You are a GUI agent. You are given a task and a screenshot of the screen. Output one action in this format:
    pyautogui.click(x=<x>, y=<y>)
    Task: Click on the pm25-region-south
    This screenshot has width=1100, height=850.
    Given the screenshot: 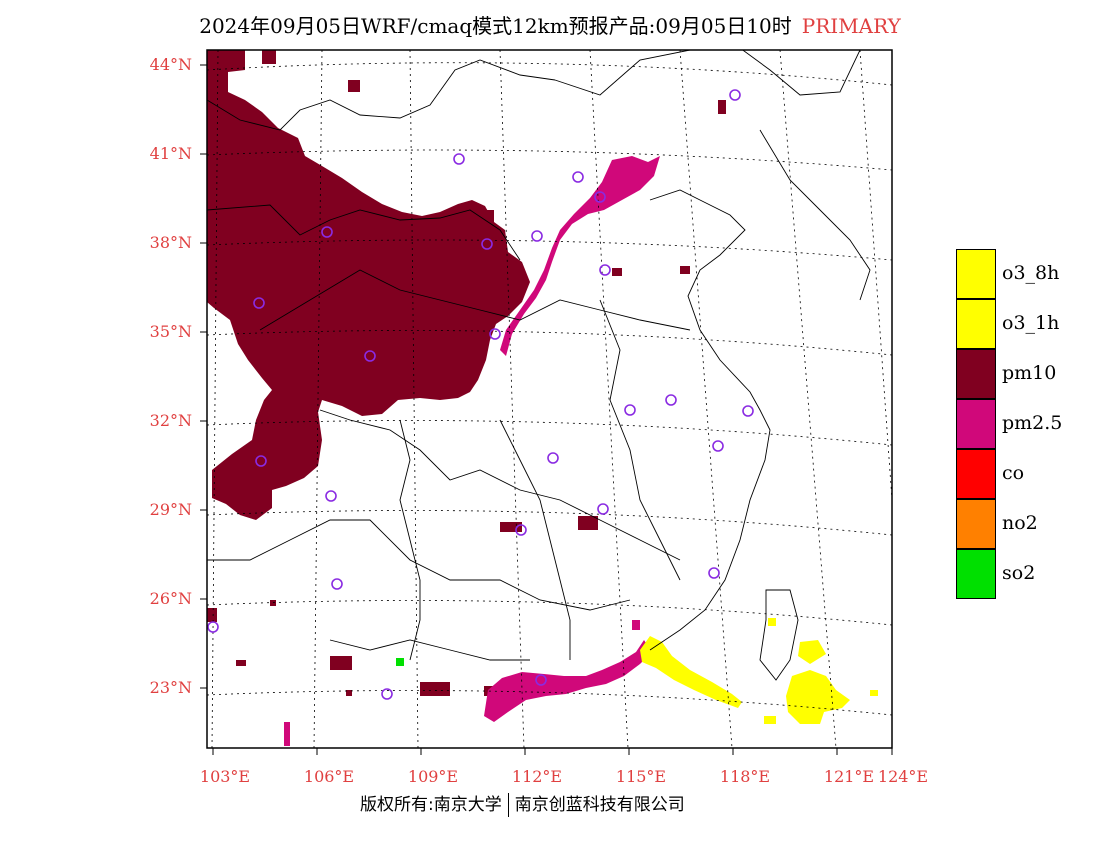 What is the action you would take?
    pyautogui.click(x=568, y=681)
    